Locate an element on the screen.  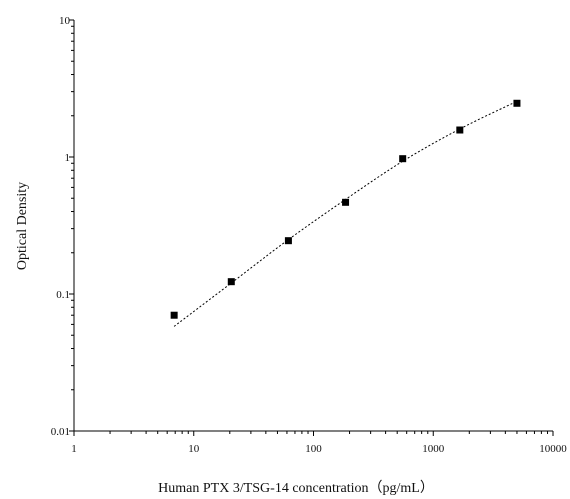
x-ticks: 1 10 100 1000 10000 is located at coordinates (319, 443).